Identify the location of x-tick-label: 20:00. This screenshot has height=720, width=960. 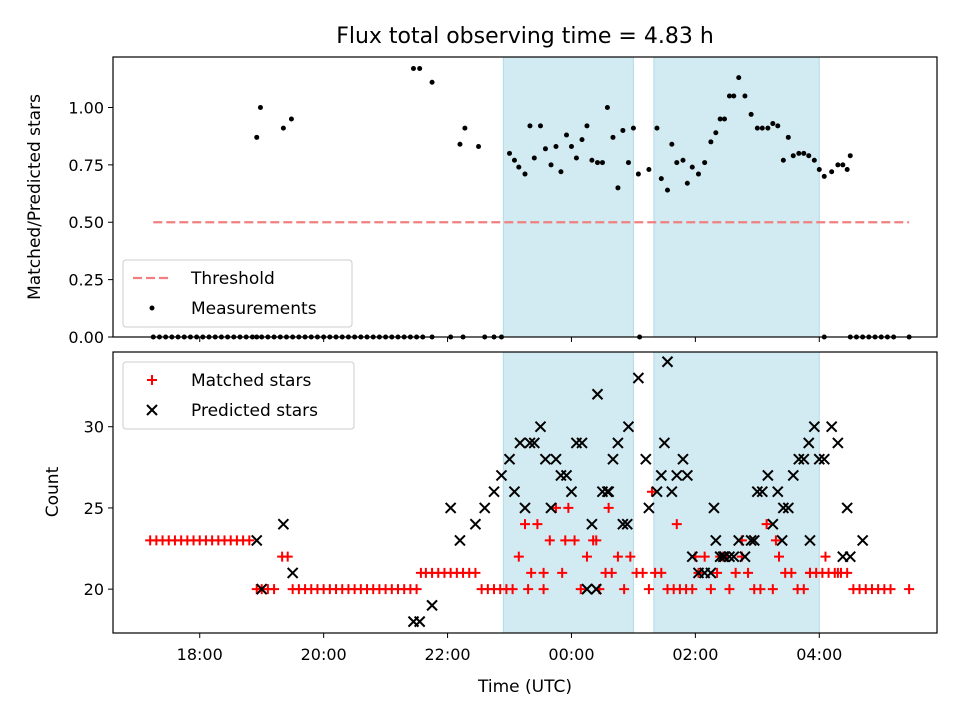
(324, 654).